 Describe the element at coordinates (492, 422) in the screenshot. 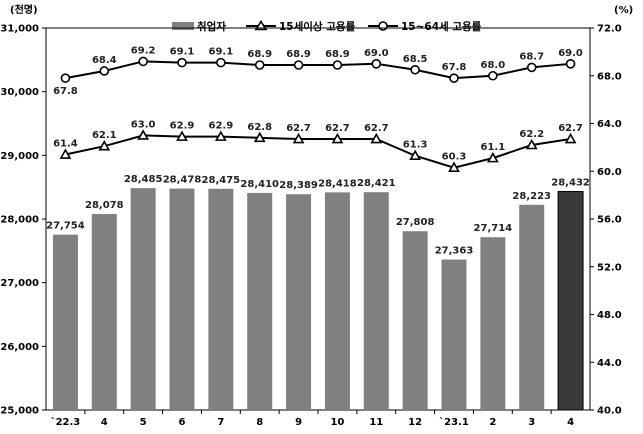

I see `x-tick-label: 2` at that location.